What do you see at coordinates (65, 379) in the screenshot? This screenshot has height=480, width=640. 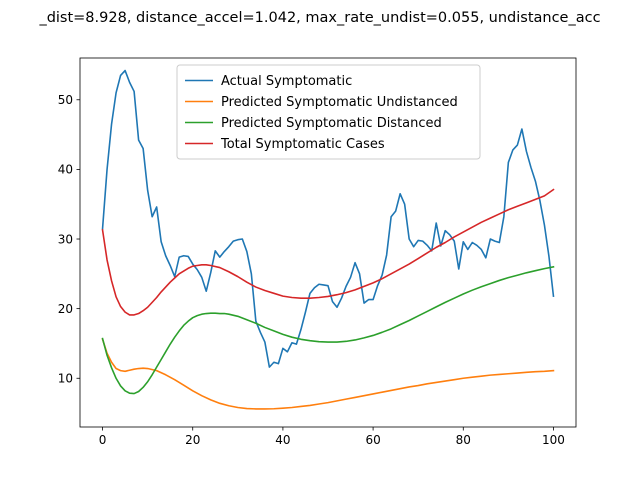 I see `y-tick-label: 10` at bounding box center [65, 379].